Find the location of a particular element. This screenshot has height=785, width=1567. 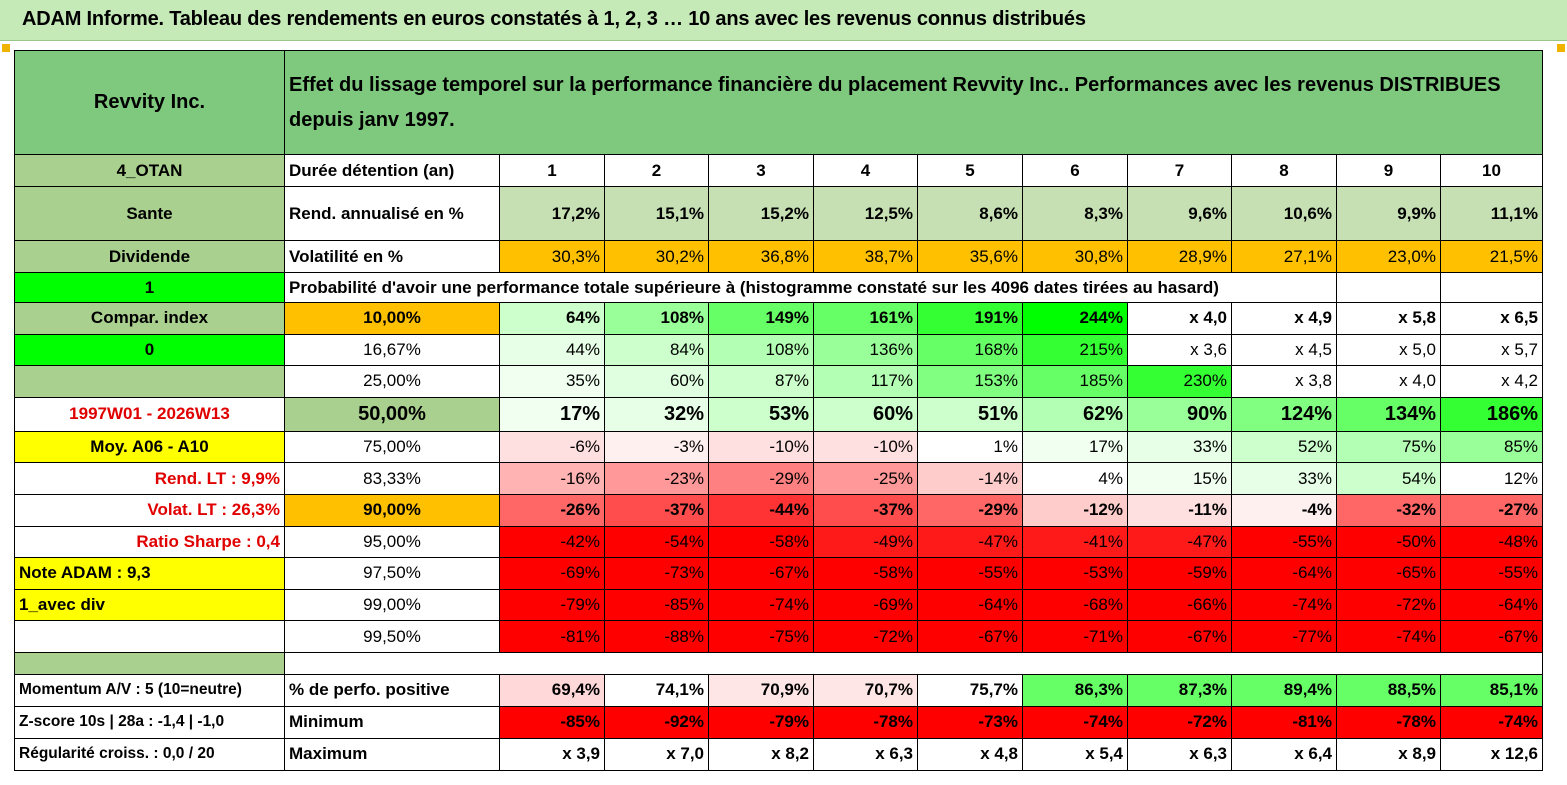

quantile-value-cell: x 4,5 is located at coordinates (1284, 350).